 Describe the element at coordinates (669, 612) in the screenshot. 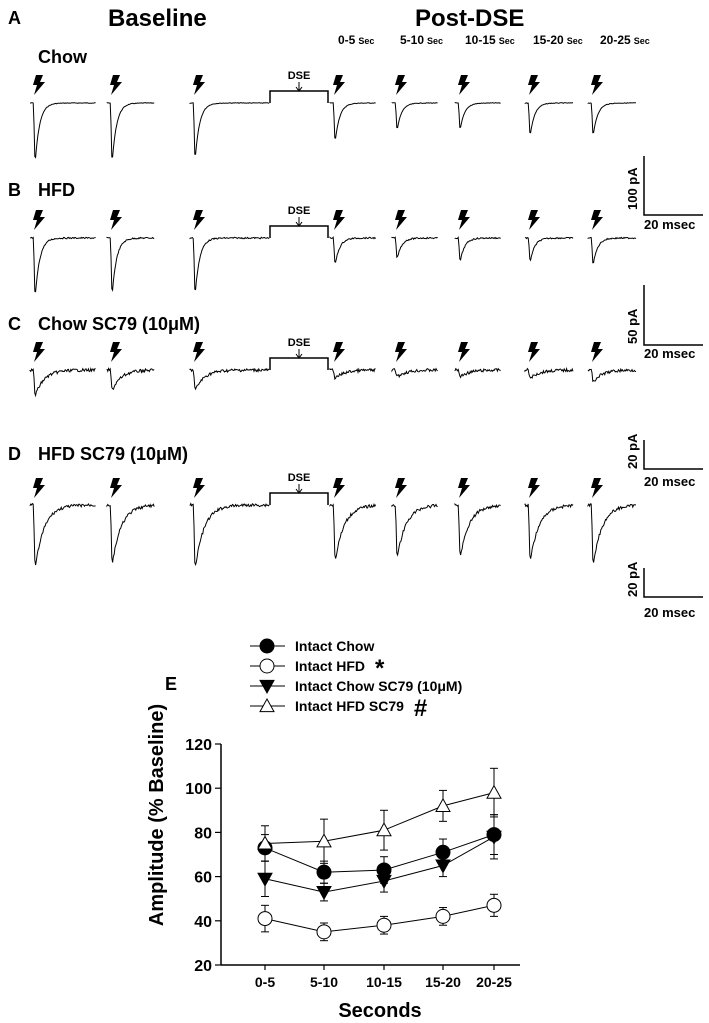

I see `scale-bar-4-x-label: 20 msec` at that location.